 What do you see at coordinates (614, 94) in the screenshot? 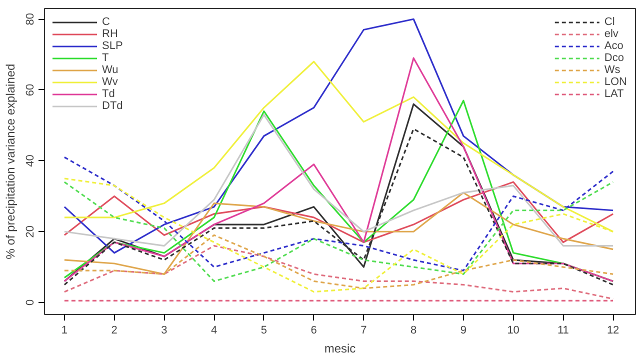
I see `legend-label: LAT` at bounding box center [614, 94].